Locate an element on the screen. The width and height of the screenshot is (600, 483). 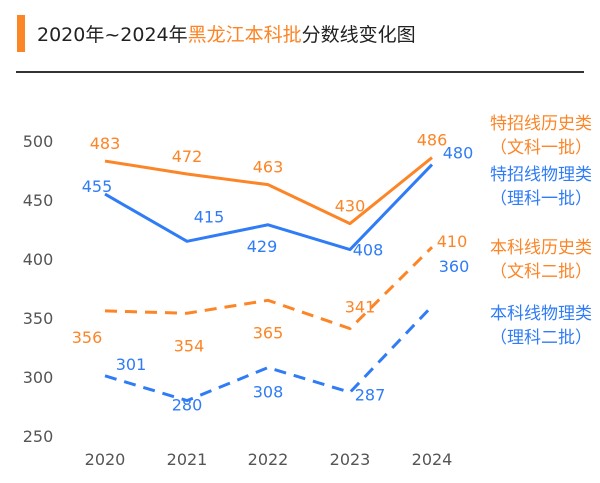
y-tick-label: 450 is located at coordinates (38, 200).